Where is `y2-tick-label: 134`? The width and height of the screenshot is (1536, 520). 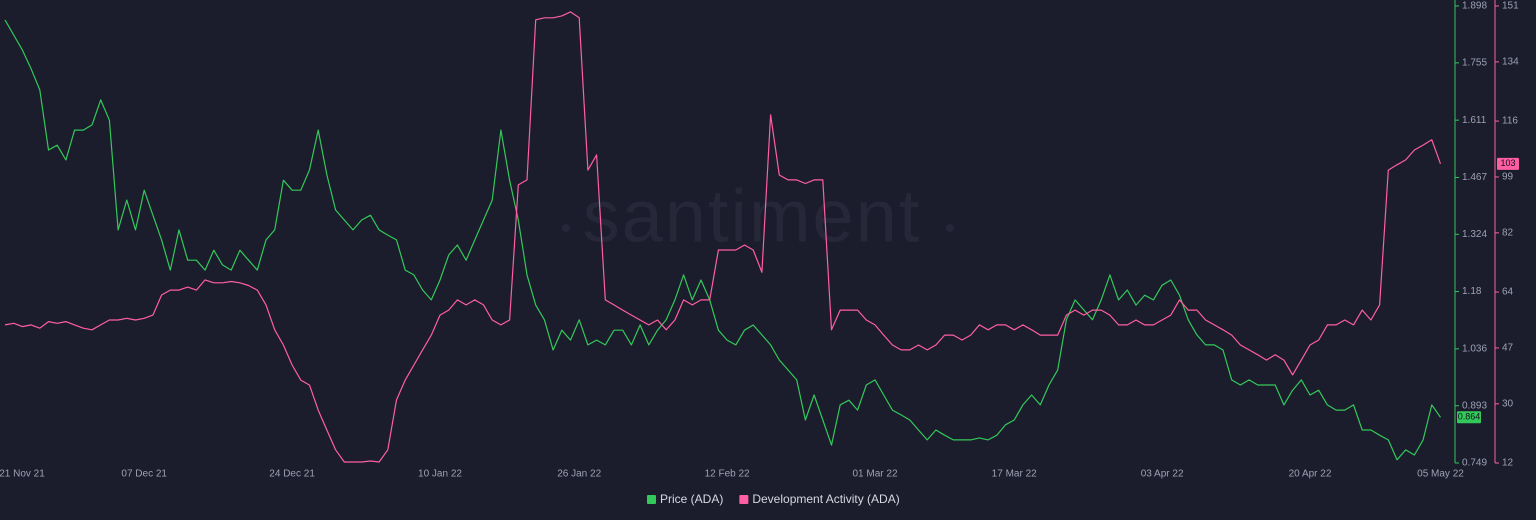 y2-tick-label: 134 is located at coordinates (1510, 62).